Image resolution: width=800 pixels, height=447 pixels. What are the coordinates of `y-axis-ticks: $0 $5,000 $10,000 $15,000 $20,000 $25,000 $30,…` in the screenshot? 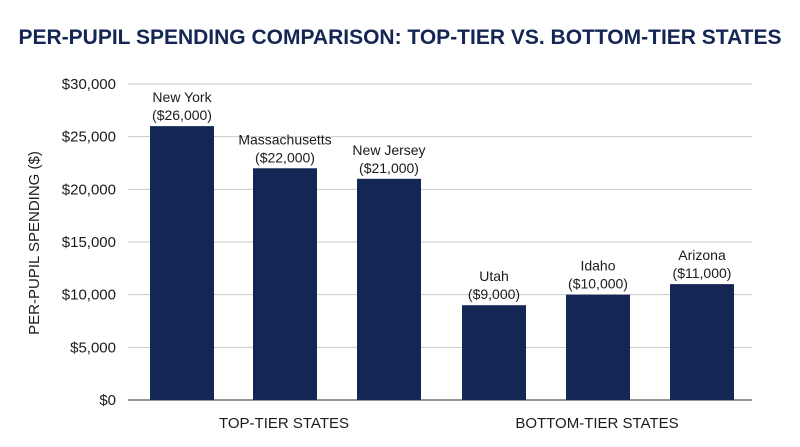 It's located at (89, 242).